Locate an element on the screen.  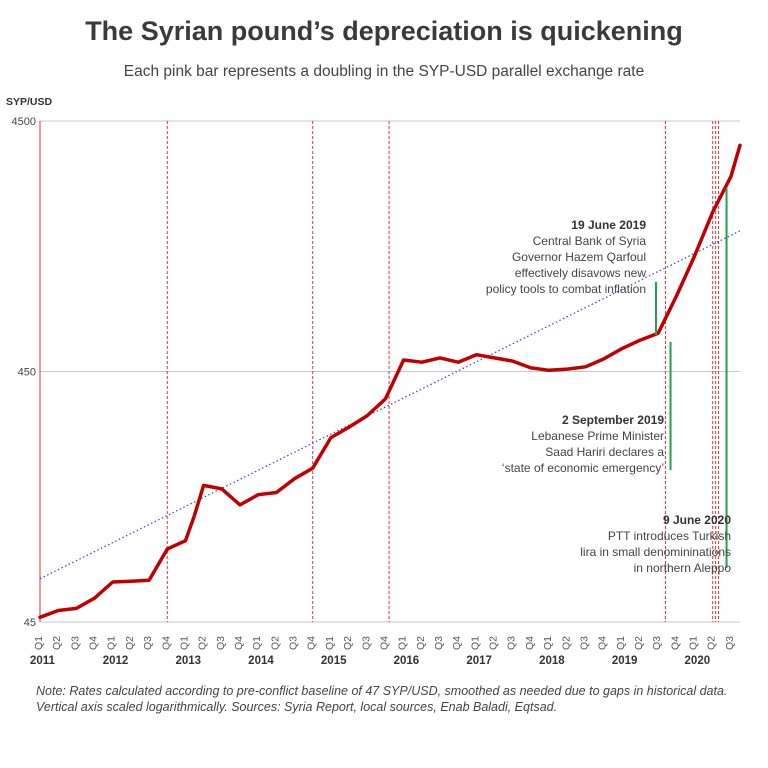
year-label: 2015 is located at coordinates (334, 661).